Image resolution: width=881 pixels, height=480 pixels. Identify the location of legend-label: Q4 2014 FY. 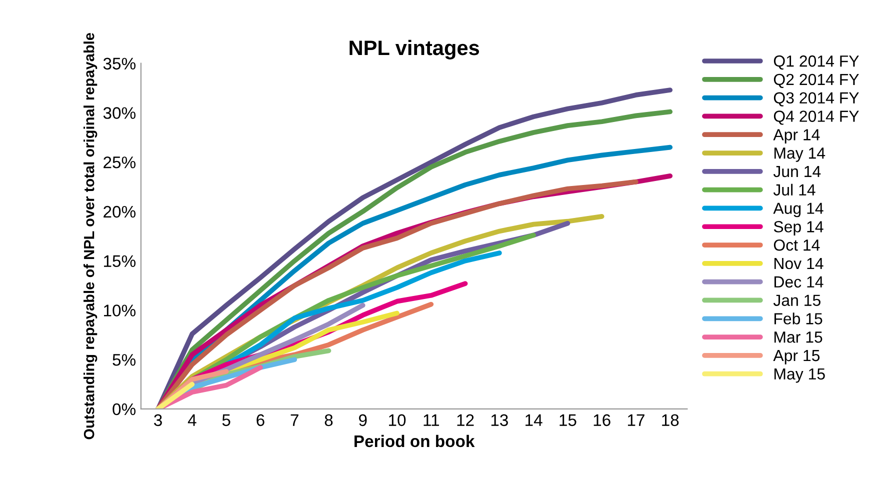
(816, 117).